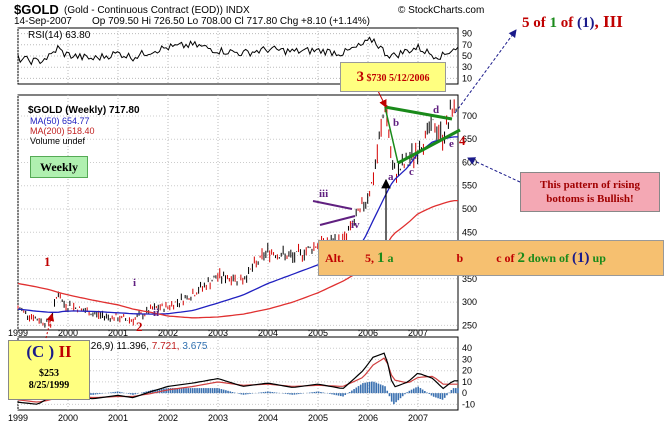  What do you see at coordinates (43, 21) in the screenshot?
I see `chart-date: 14-Sep-2007` at bounding box center [43, 21].